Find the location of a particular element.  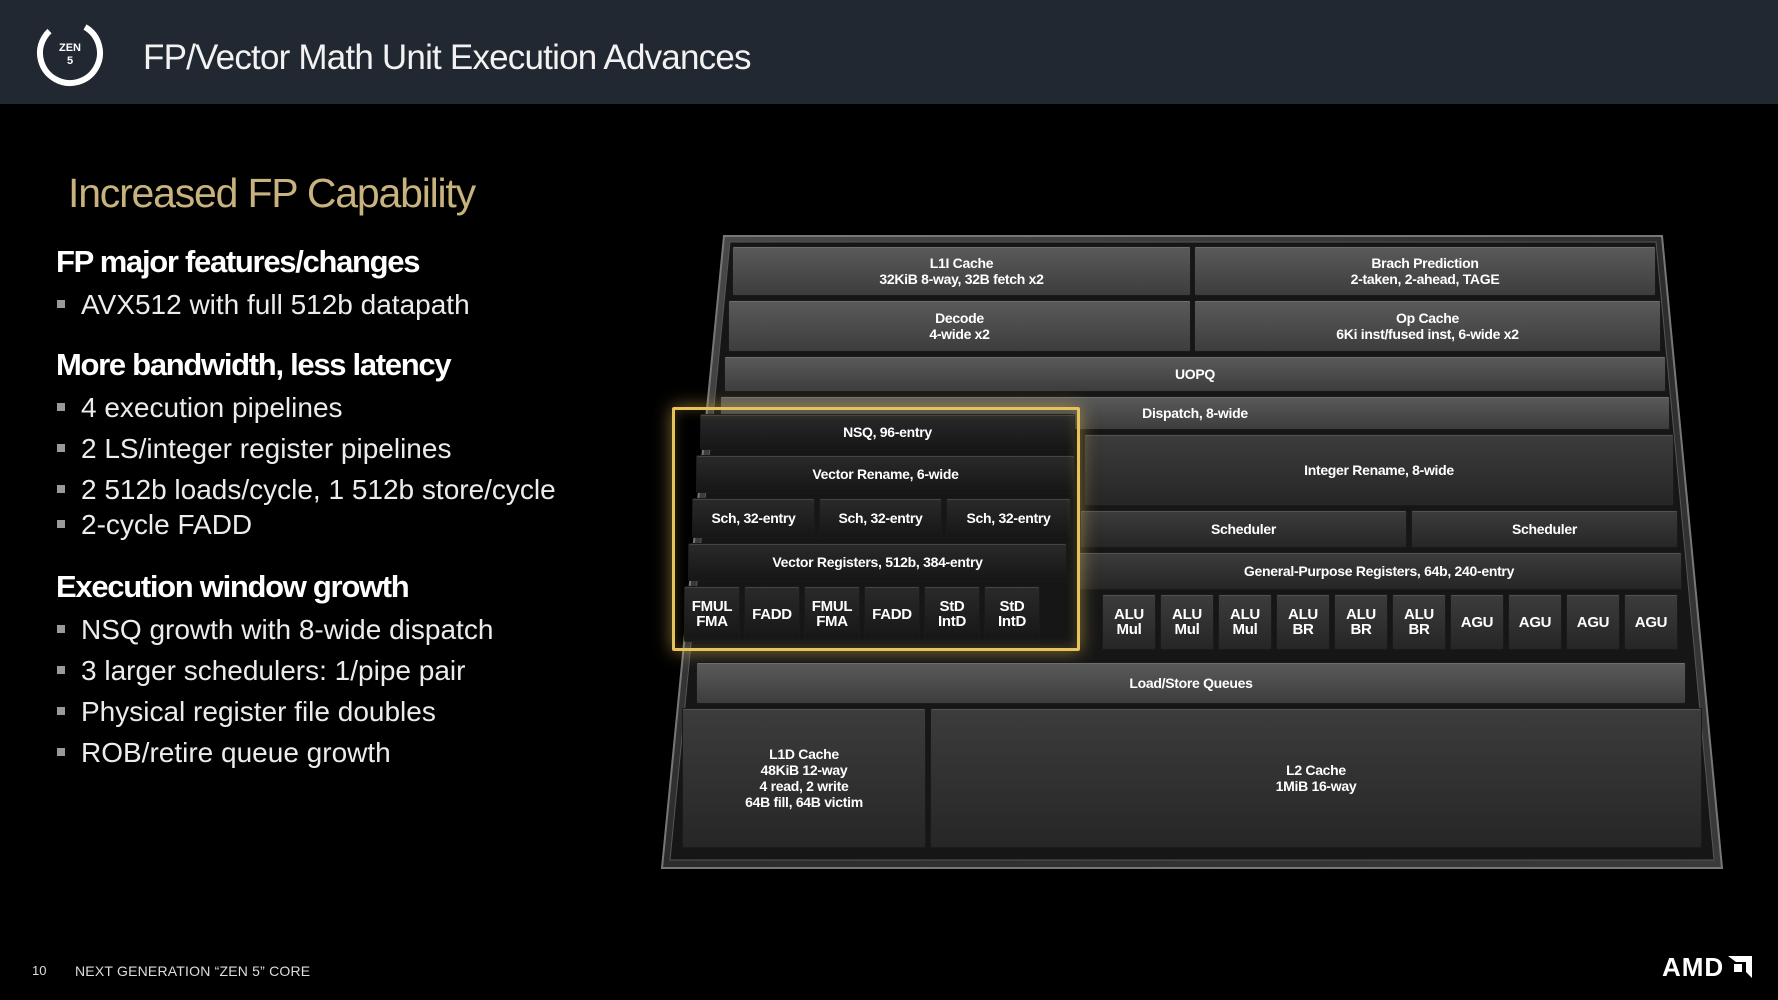

zen5-logo: ZEN 5 is located at coordinates (70, 53).